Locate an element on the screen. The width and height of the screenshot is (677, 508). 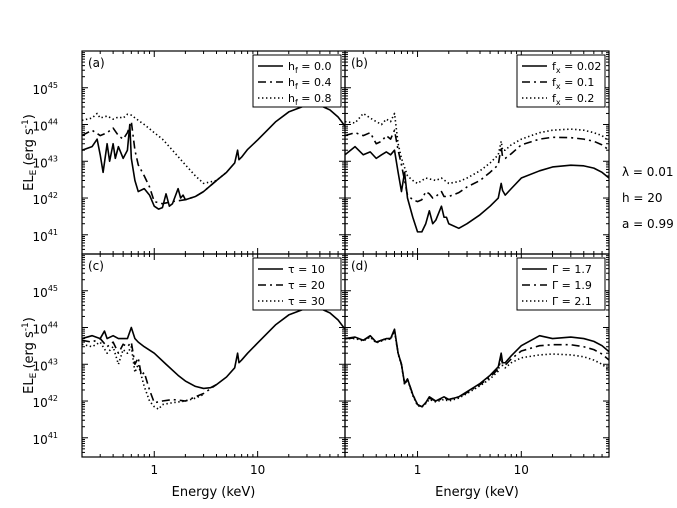
legend-entry: hf = 0.4 is located at coordinates (310, 83).